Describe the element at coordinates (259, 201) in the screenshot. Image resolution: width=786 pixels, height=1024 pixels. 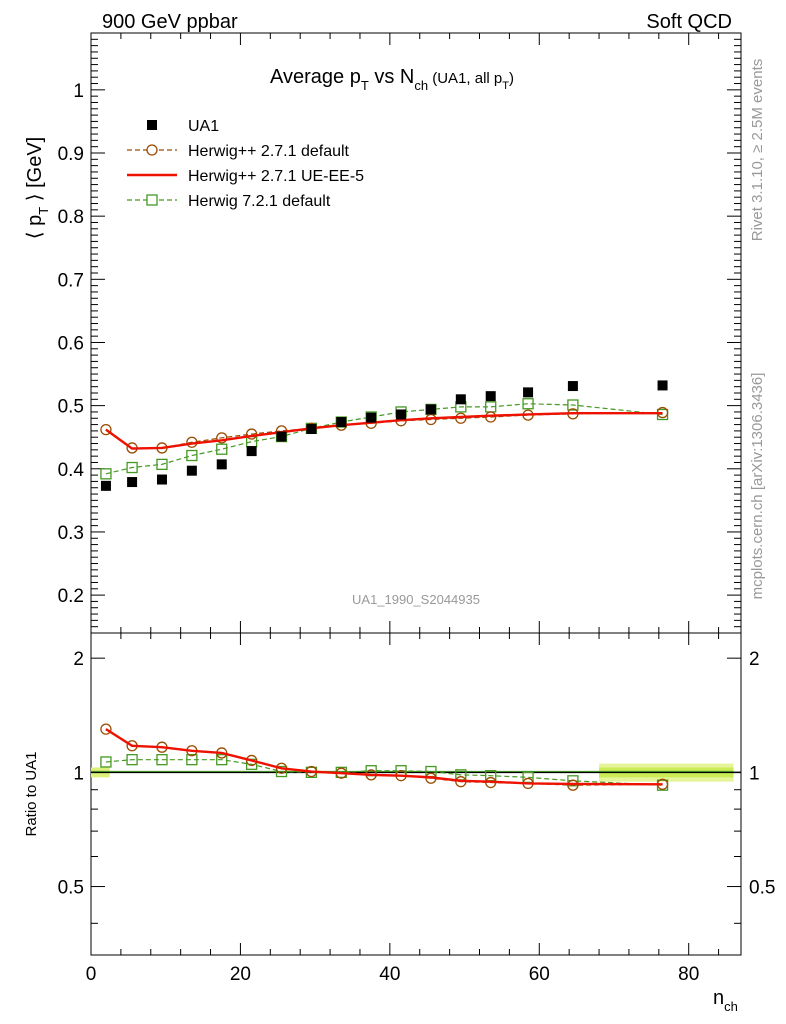
I see `legend-label: Herwig 7.2.1 default` at that location.